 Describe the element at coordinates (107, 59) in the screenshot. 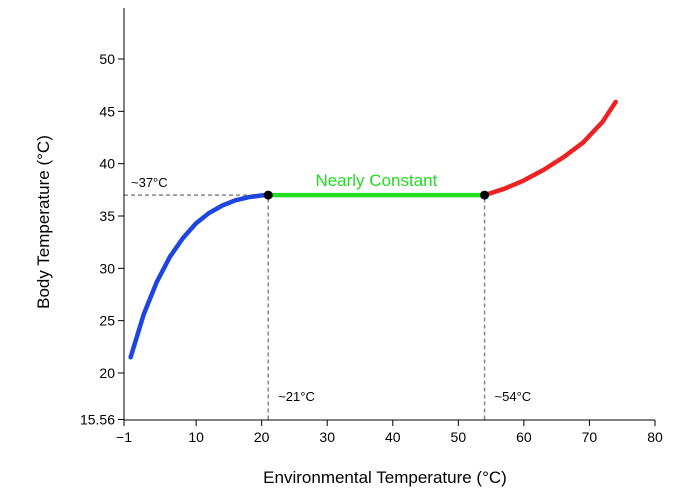

I see `y-tick-label: 50` at that location.